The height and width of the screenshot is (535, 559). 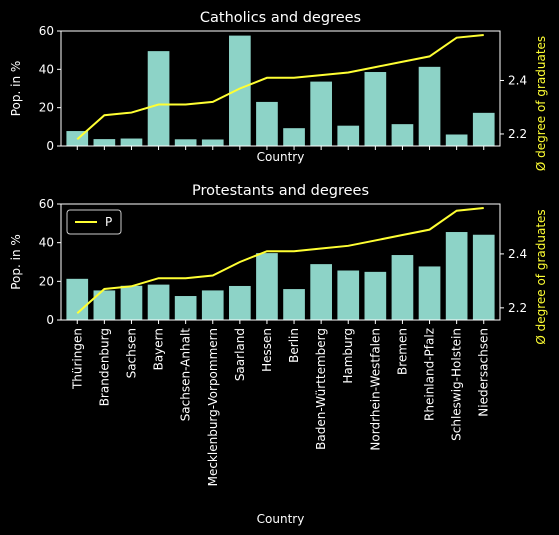 I want to click on legend-label: P, so click(x=108, y=222).